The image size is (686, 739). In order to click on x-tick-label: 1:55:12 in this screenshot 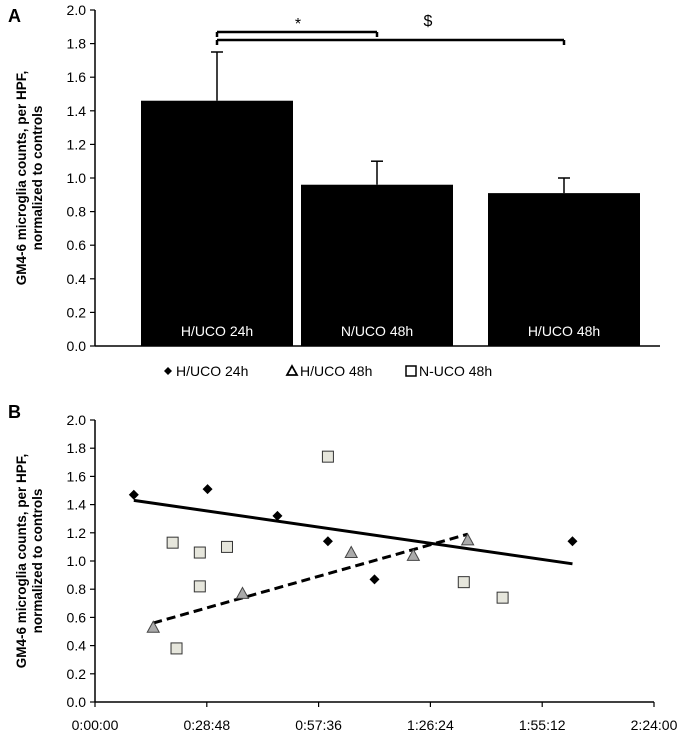, I will do `click(542, 725)`.